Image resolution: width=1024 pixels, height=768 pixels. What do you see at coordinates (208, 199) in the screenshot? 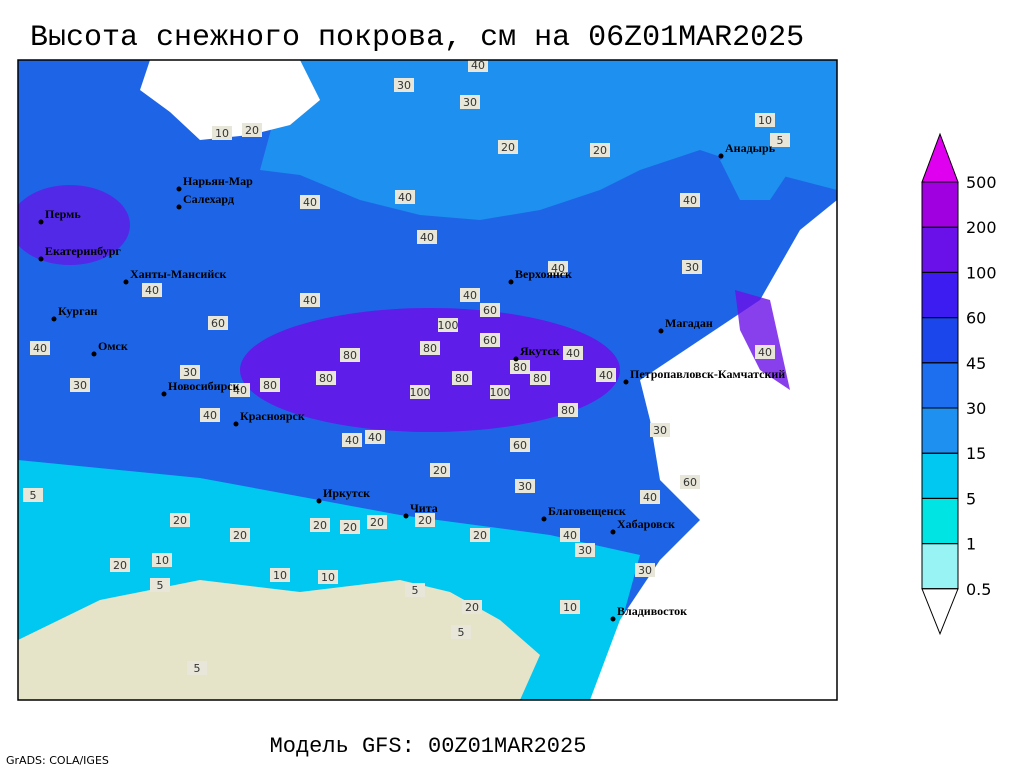
I see `city-label: Салехард` at bounding box center [208, 199].